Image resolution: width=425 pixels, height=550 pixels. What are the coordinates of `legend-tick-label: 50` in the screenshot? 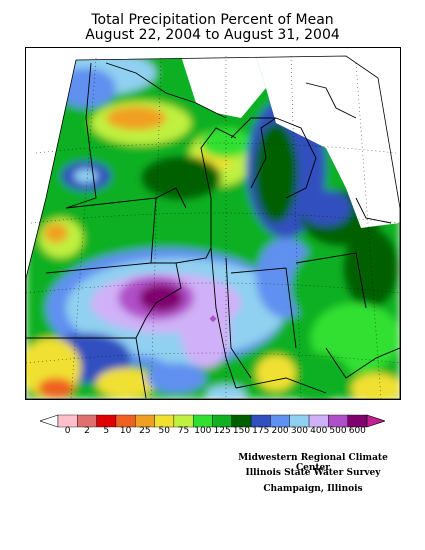 It's located at (164, 431).